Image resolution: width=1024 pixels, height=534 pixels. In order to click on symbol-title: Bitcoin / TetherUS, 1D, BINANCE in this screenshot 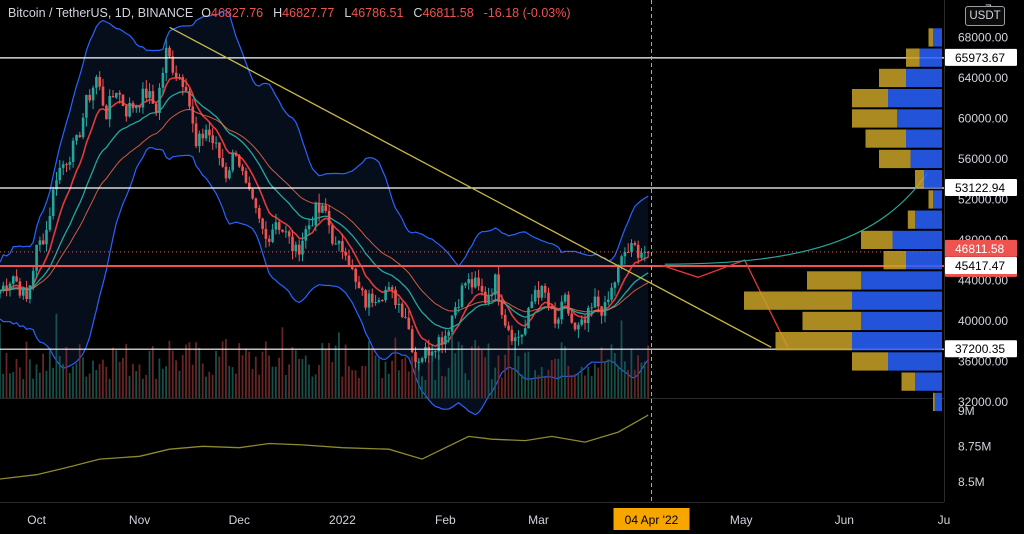, I will do `click(101, 13)`.